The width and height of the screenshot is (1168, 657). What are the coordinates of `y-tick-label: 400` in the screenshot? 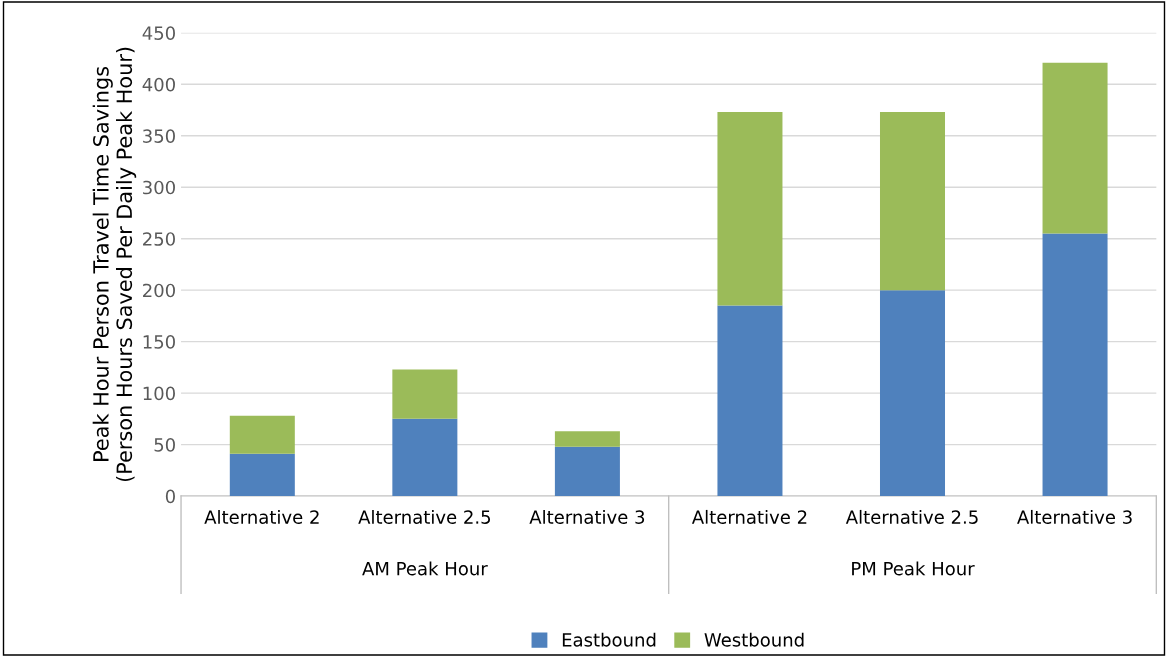 It's located at (158, 84).